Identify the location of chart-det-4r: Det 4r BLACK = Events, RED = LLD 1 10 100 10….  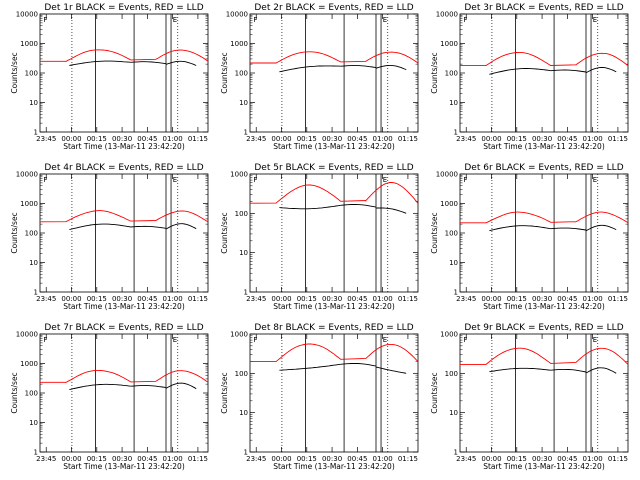
(109, 237).